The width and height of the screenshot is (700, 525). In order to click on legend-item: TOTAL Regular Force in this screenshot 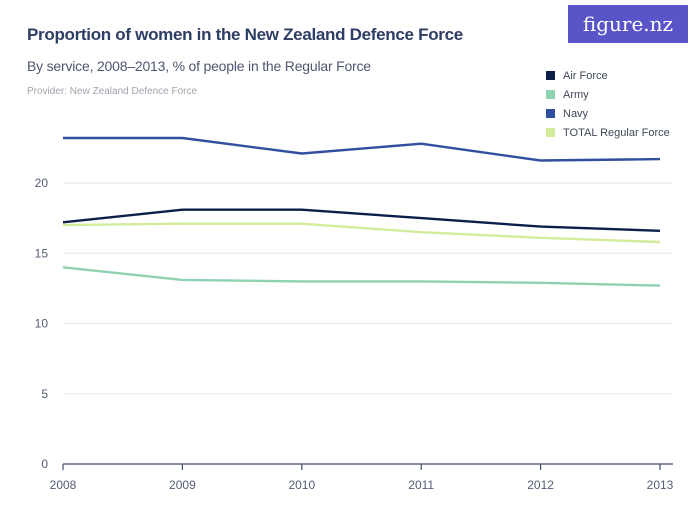, I will do `click(608, 132)`.